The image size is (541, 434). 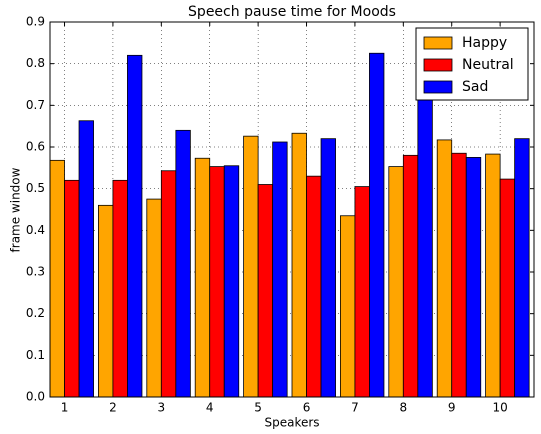 I want to click on x-tick-label: 1, so click(x=65, y=408).